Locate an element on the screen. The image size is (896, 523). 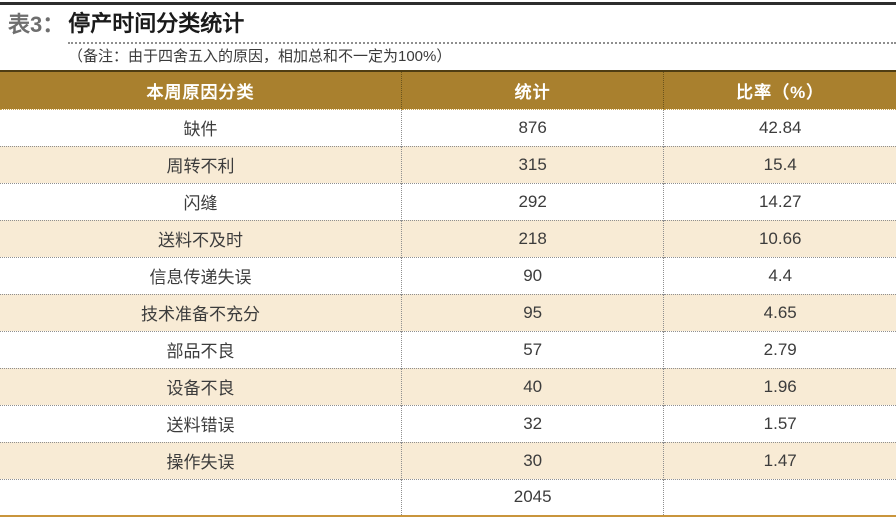
column-header-category: 本周原因分类 is located at coordinates (201, 90).